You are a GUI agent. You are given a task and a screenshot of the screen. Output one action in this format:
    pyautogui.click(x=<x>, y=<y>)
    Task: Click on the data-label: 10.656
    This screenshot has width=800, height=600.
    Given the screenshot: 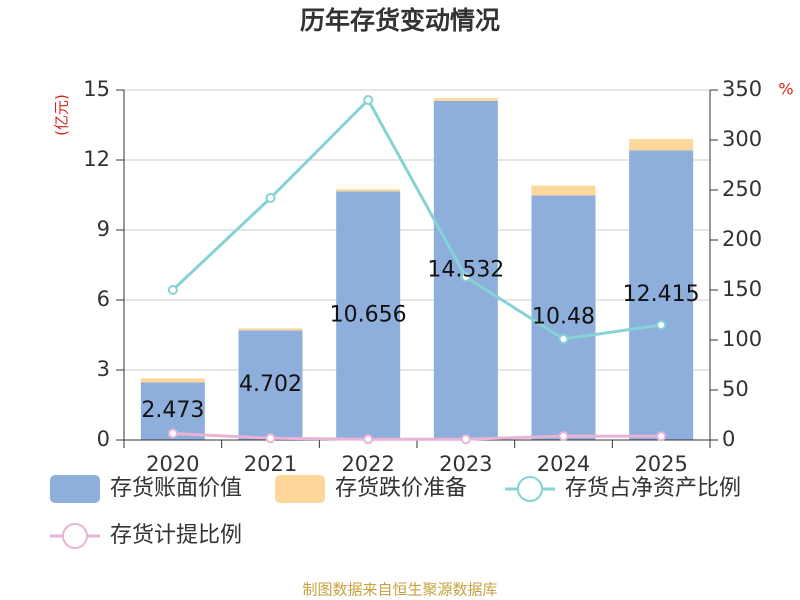 What is the action you would take?
    pyautogui.click(x=368, y=315)
    